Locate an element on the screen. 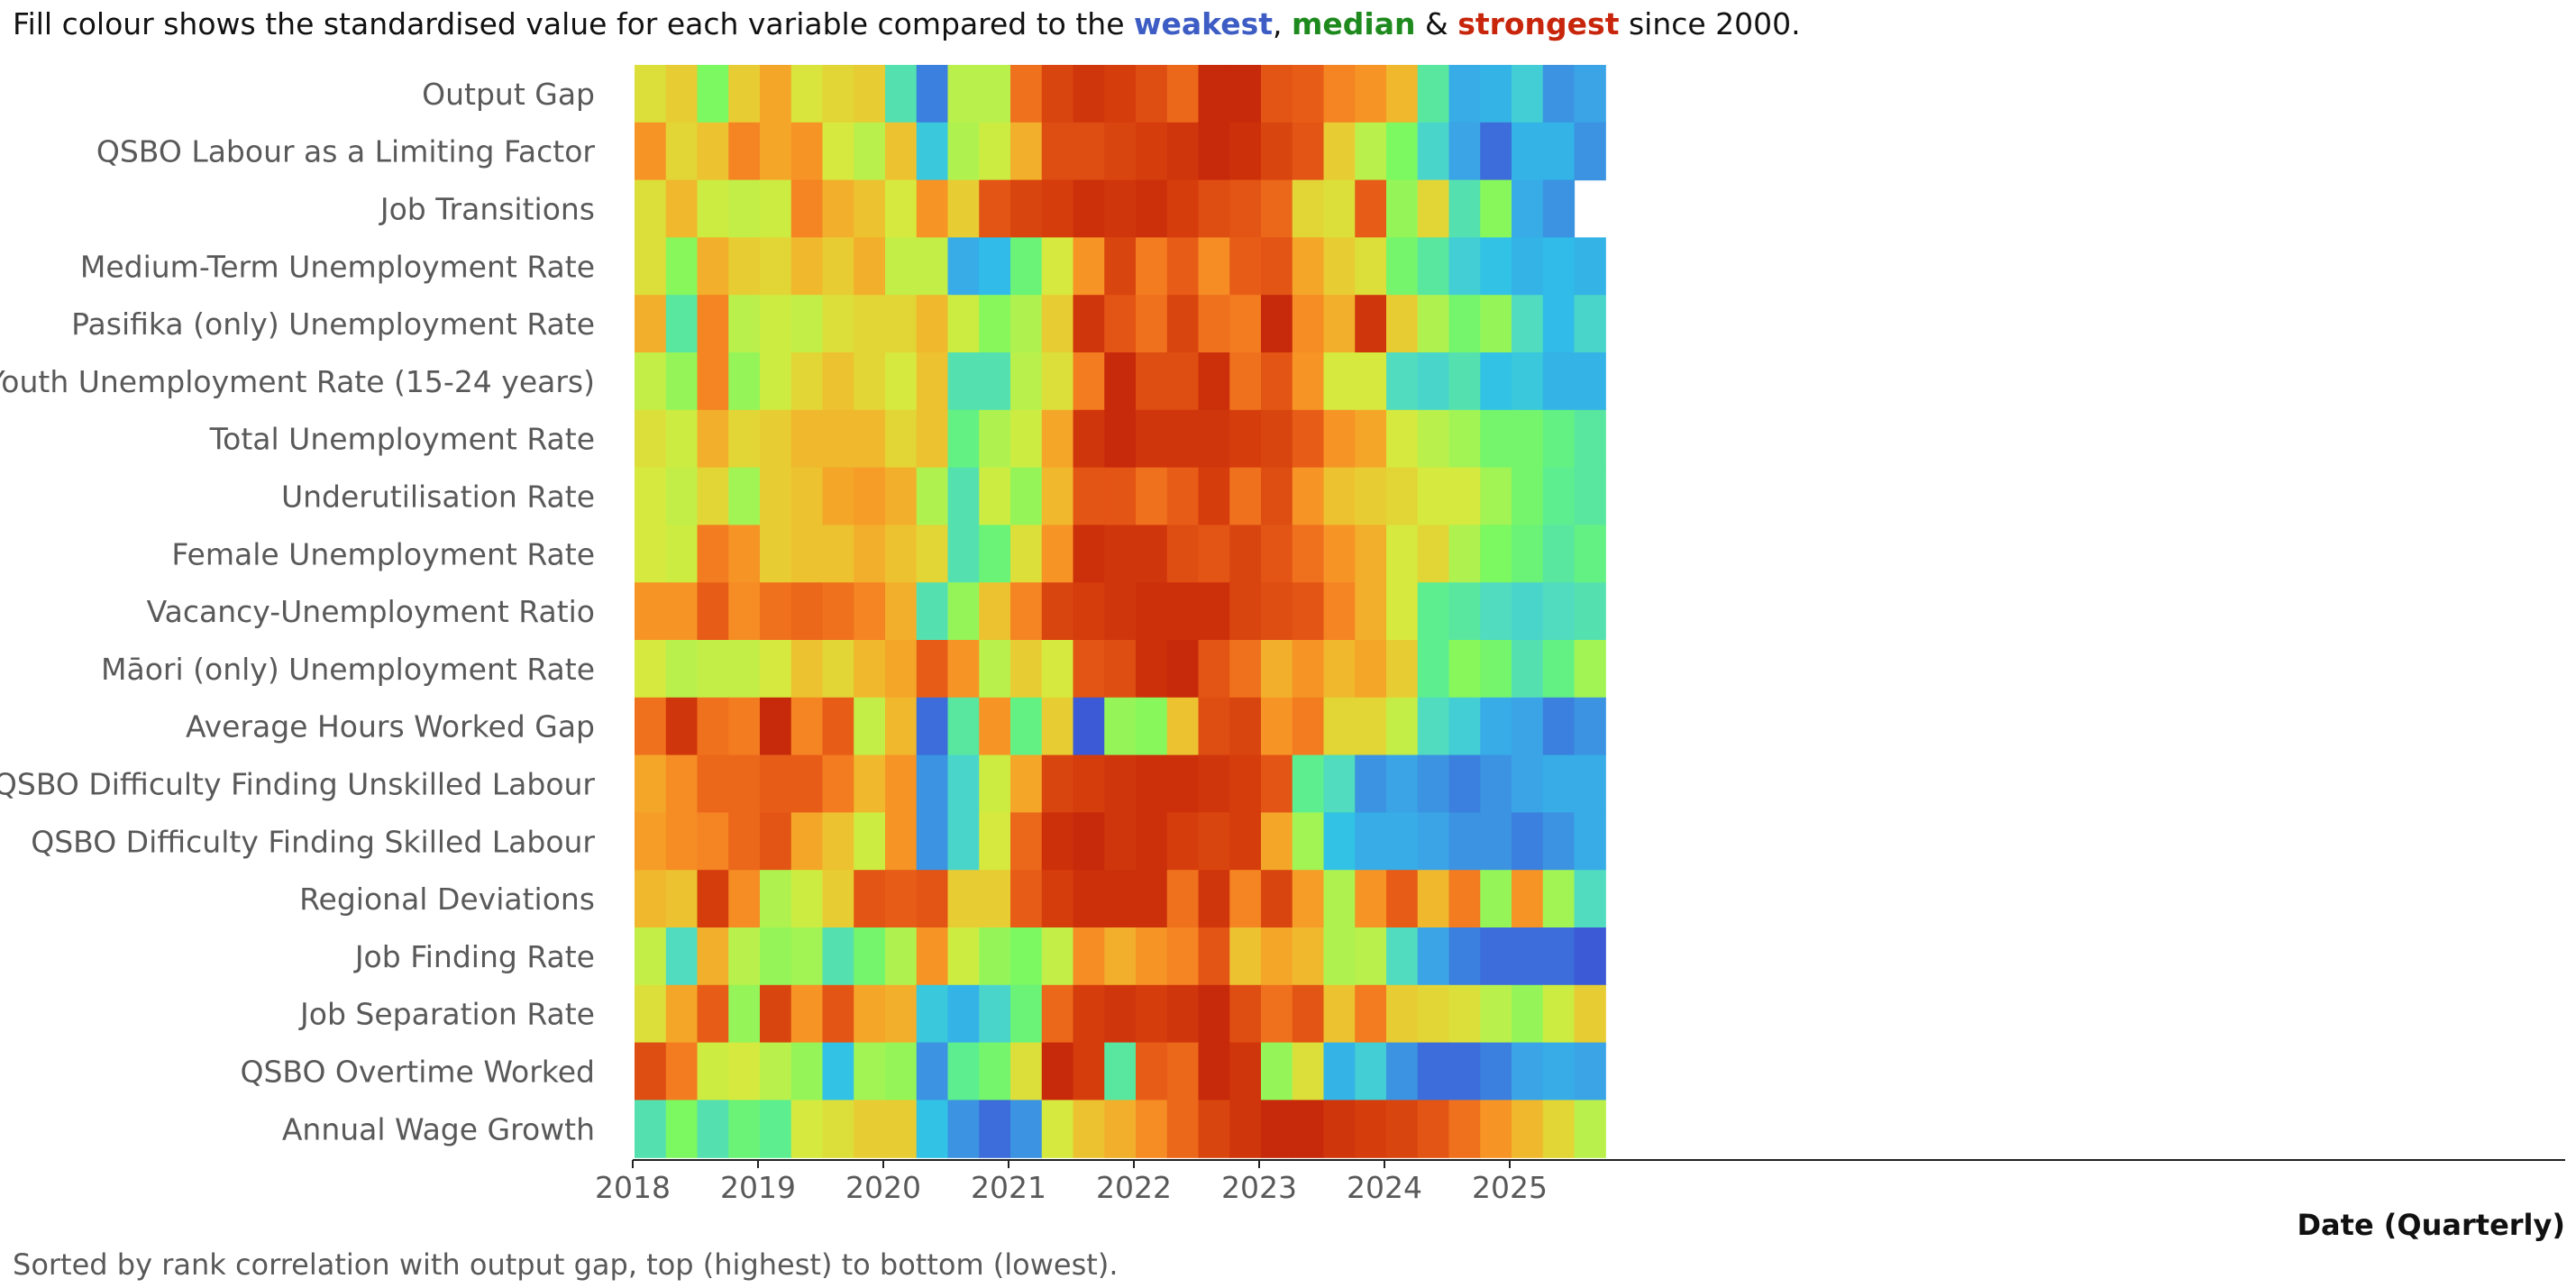 This screenshot has height=1288, width=2576. title-suffix: since 2000. is located at coordinates (1709, 23).